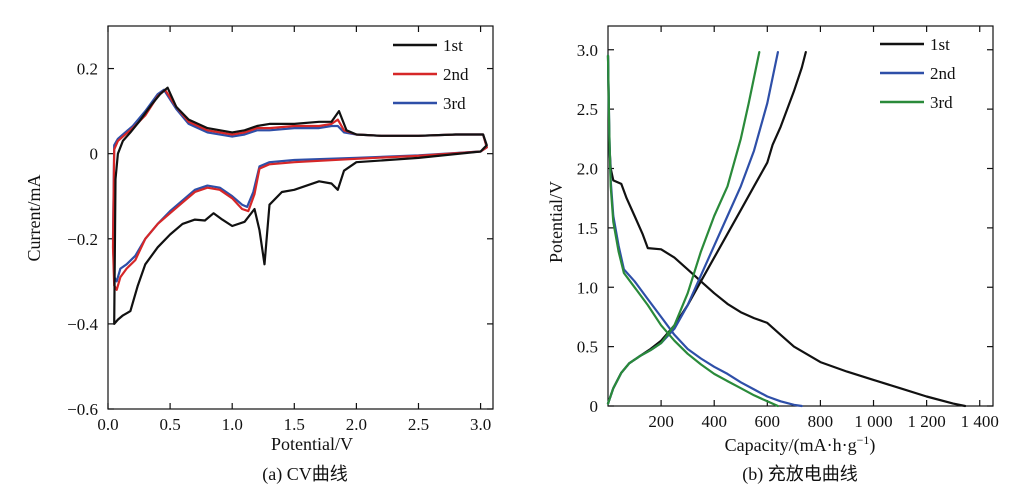 This screenshot has height=500, width=1020. I want to click on cd-x-axis-label-sup: −1, so click(863, 440).